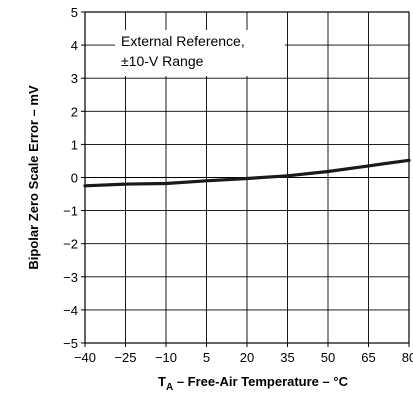 The width and height of the screenshot is (413, 401). I want to click on annotation-line-1: External Reference,, so click(183, 41).